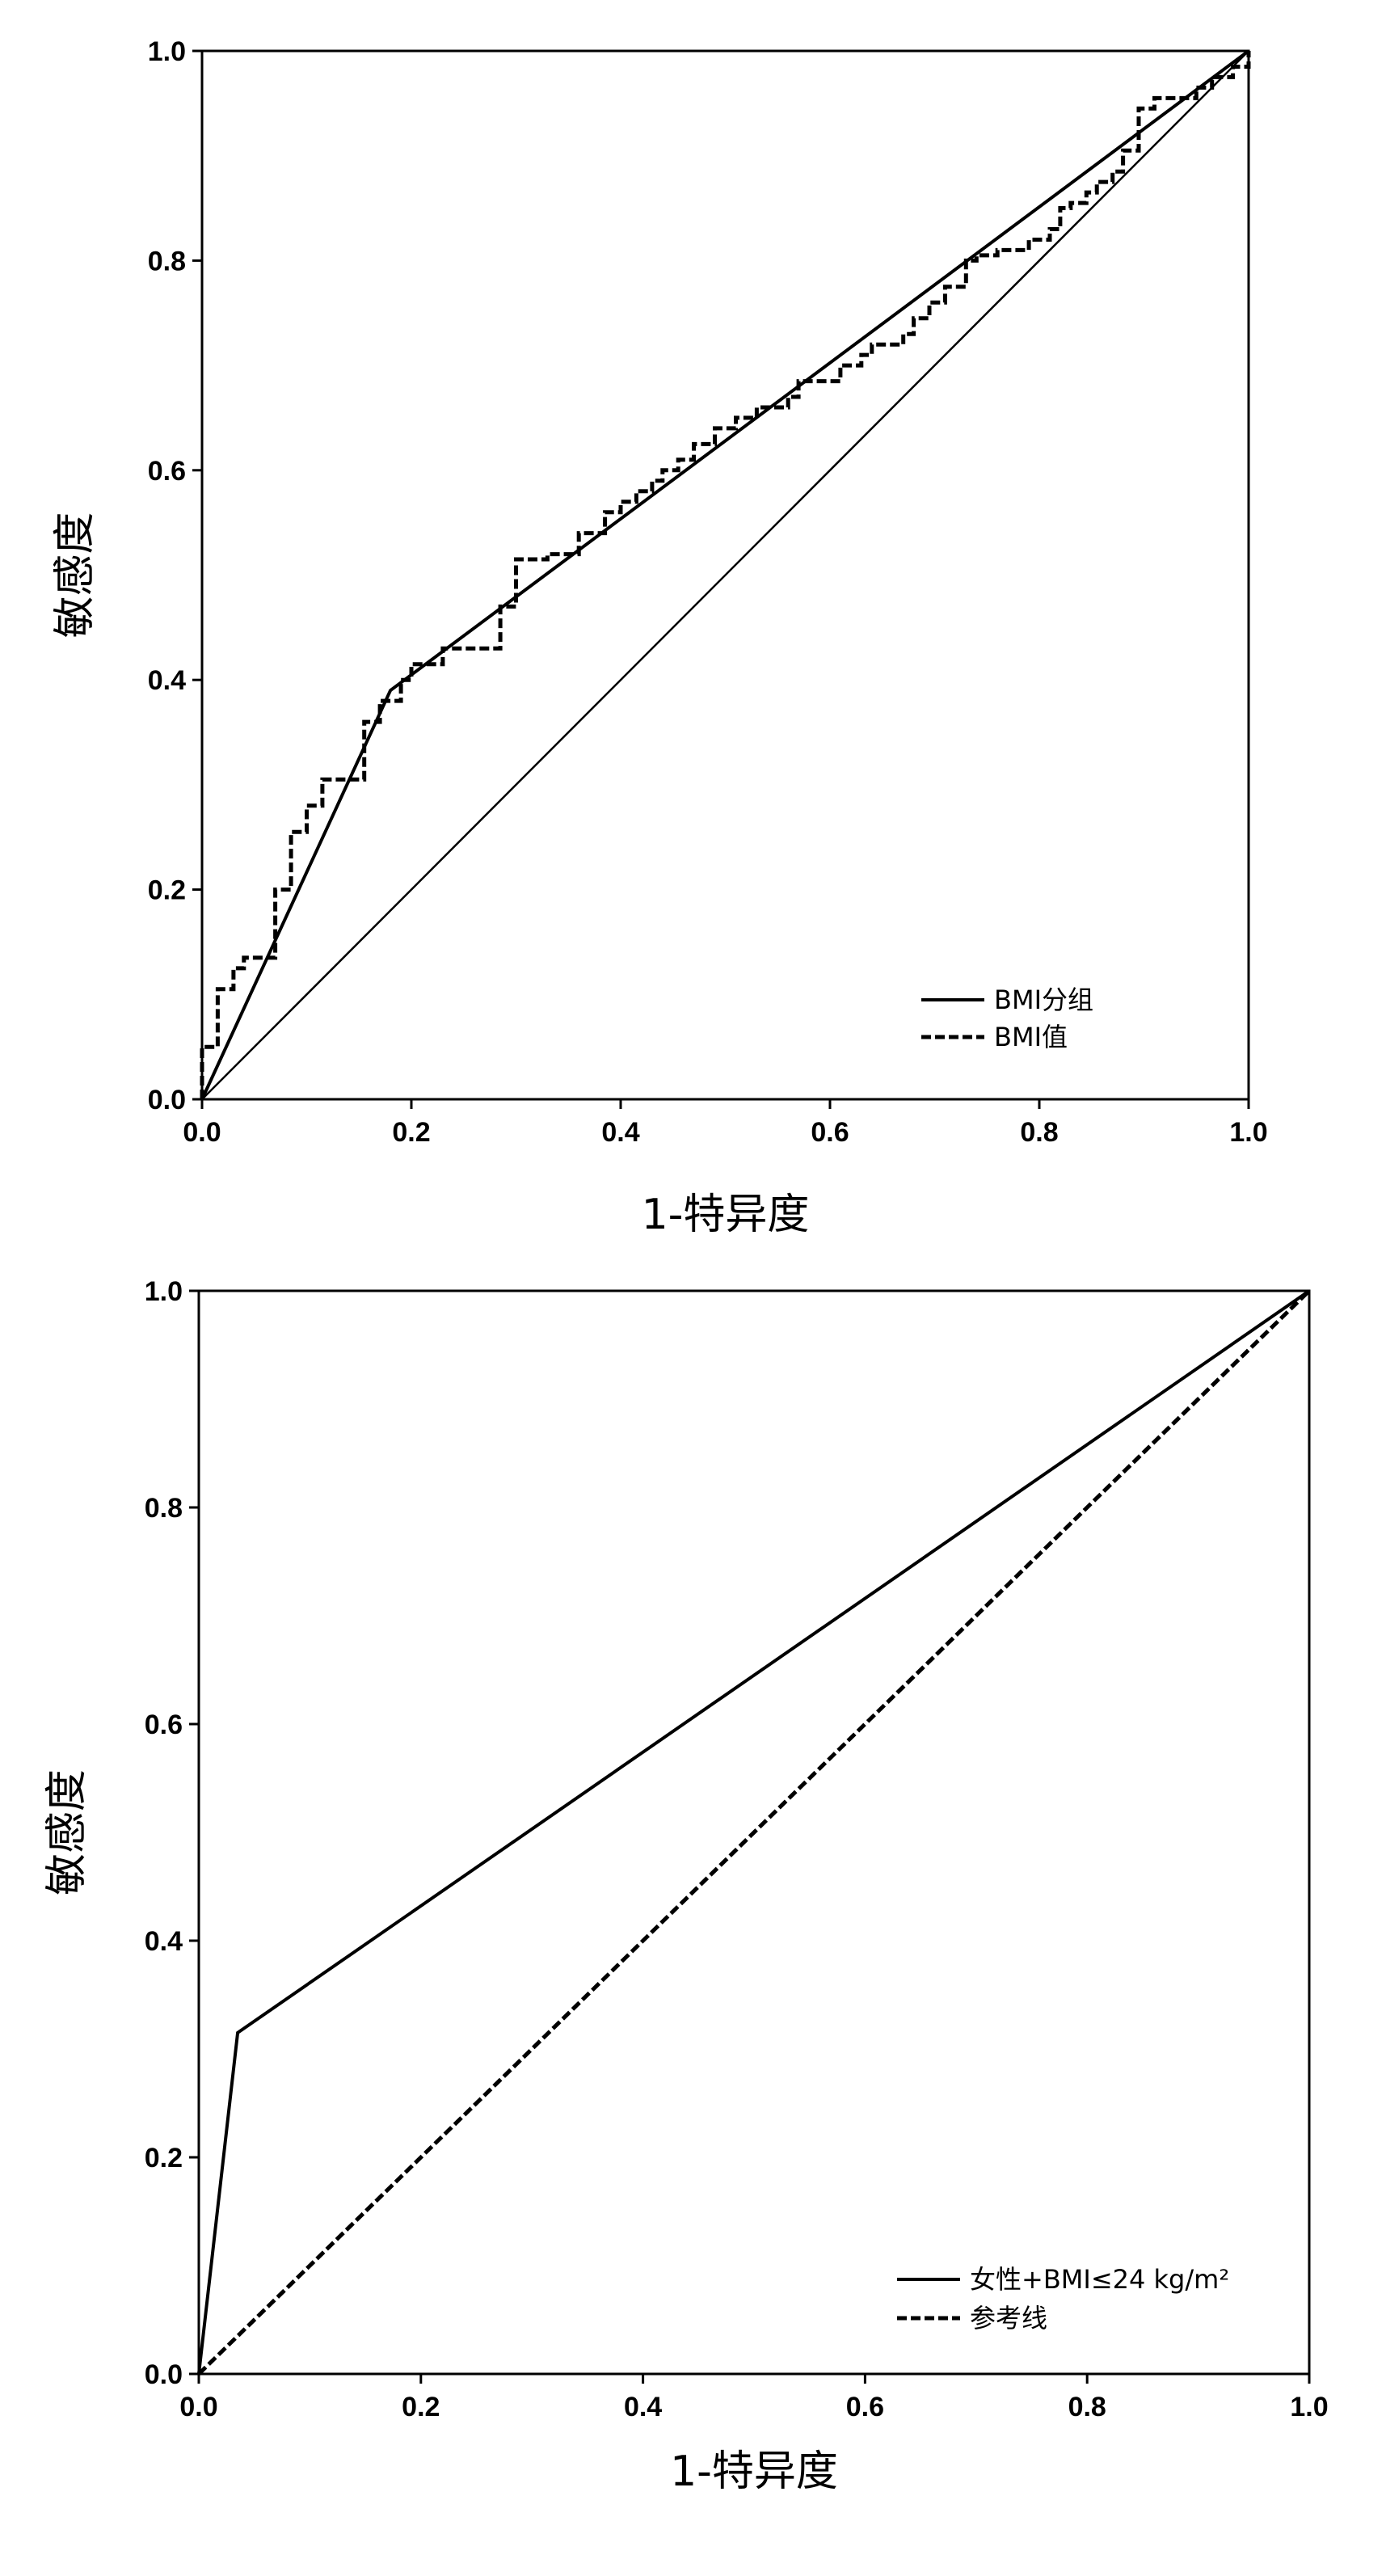 The height and width of the screenshot is (2576, 1386). I want to click on legend: BMI分组 BMI值, so click(1007, 1018).